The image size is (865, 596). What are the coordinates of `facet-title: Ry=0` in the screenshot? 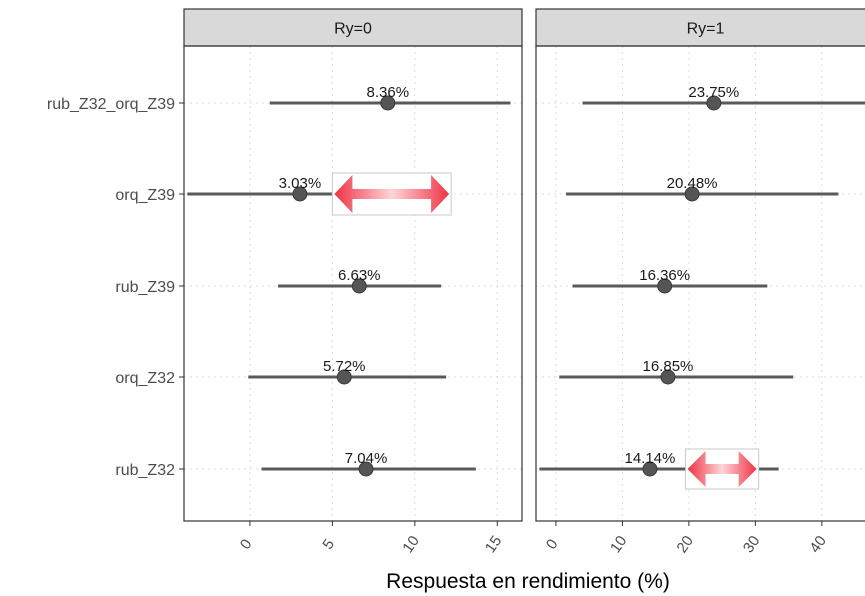 It's located at (353, 29).